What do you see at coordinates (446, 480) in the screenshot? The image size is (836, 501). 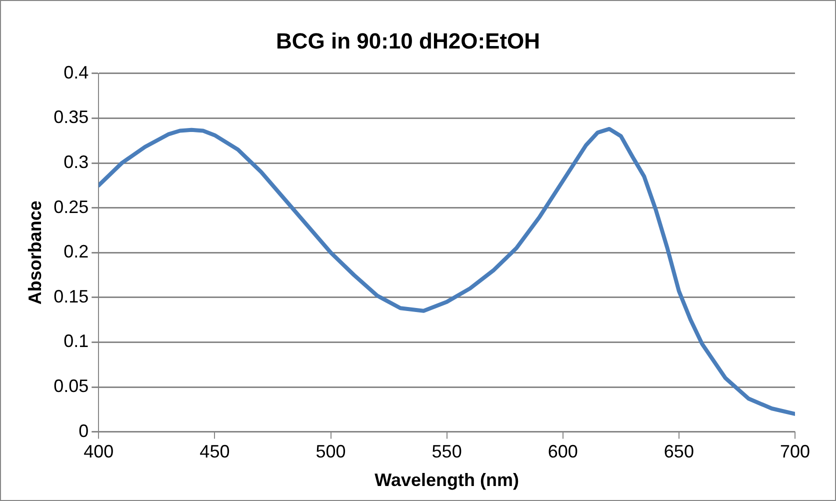 I see `x-axis-title: Wavelength (nm)` at bounding box center [446, 480].